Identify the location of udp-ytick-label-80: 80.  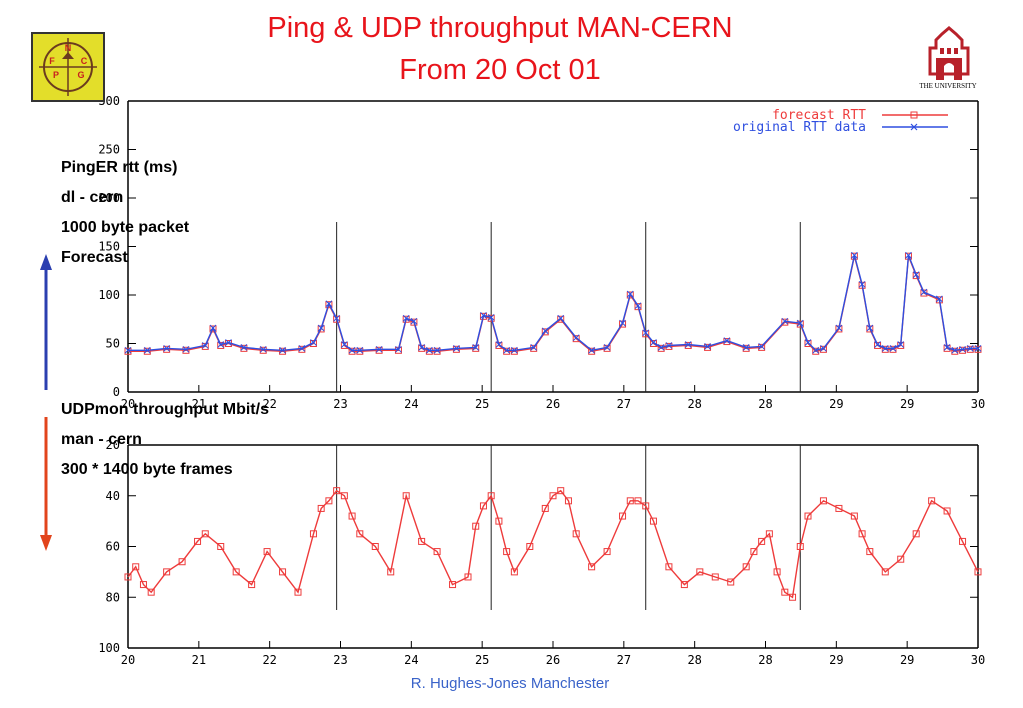
(113, 597).